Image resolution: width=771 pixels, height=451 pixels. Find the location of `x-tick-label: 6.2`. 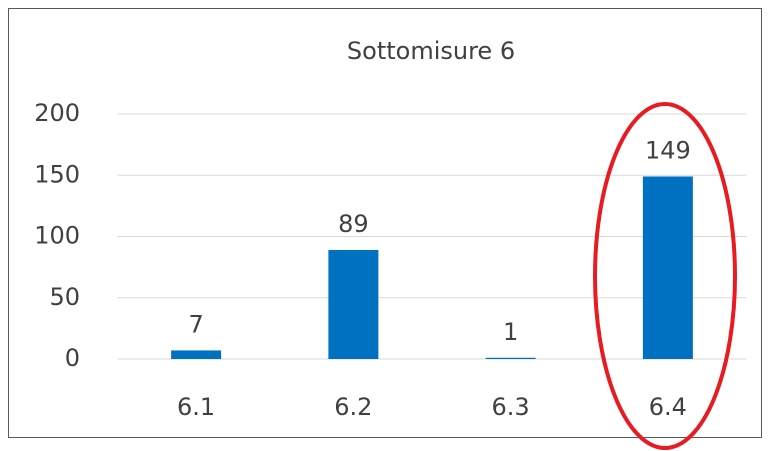

x-tick-label: 6.2 is located at coordinates (353, 407).